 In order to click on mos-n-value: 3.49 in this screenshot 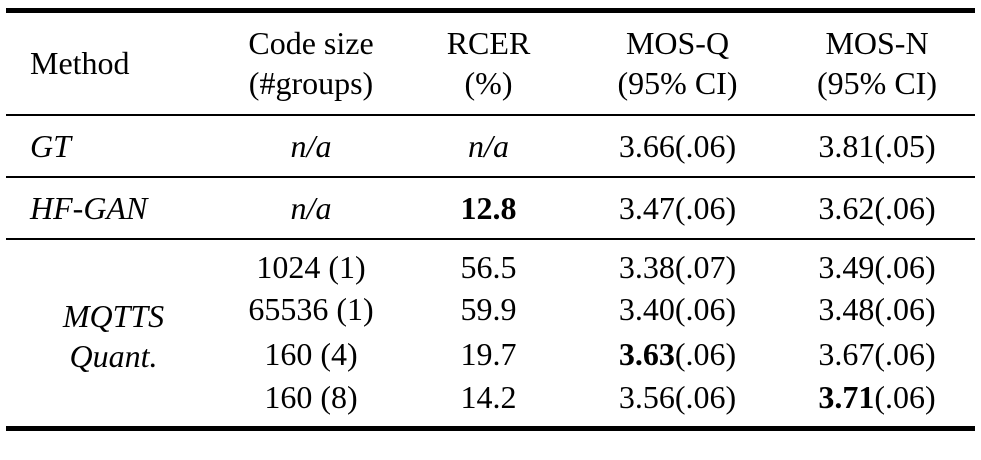, I will do `click(846, 266)`.